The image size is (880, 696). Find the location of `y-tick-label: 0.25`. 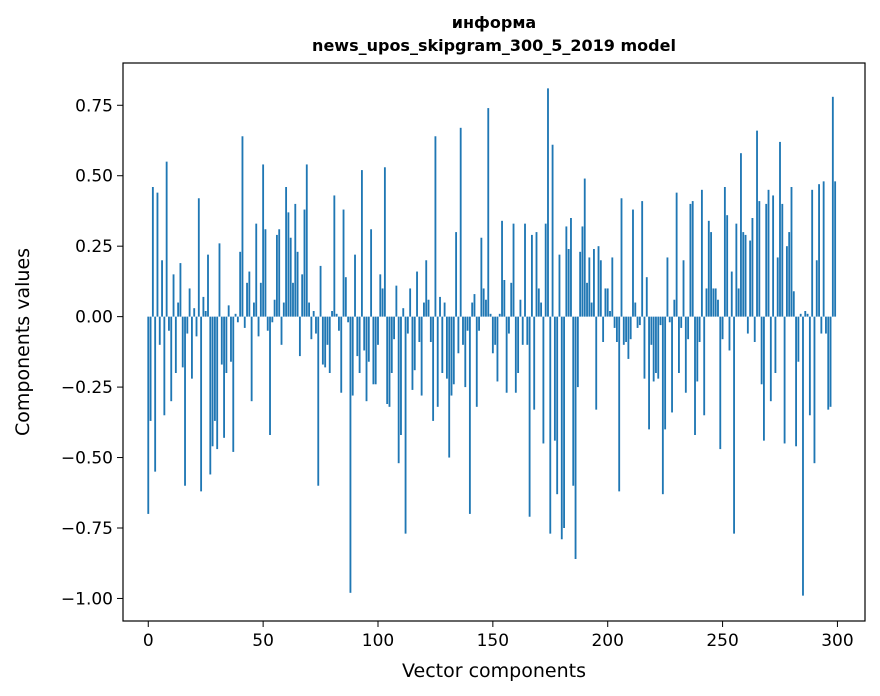

y-tick-label: 0.25 is located at coordinates (94, 247).